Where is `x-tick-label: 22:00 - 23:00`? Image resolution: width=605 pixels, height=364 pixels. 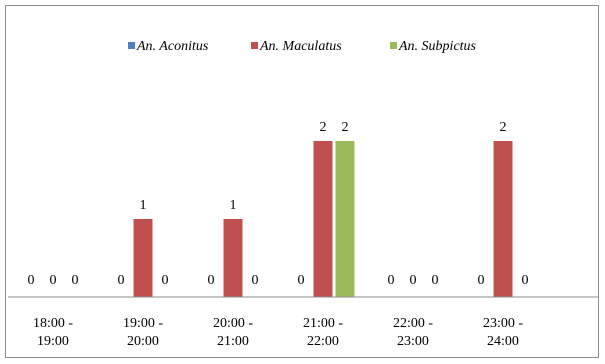
x-tick-label: 22:00 - 23:00 is located at coordinates (413, 332).